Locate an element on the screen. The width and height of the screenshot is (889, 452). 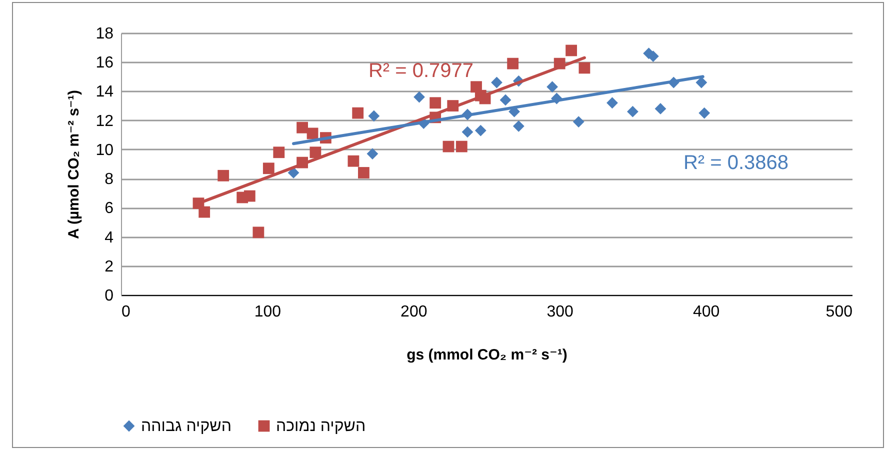
x-tick-label: 400 is located at coordinates (706, 312).